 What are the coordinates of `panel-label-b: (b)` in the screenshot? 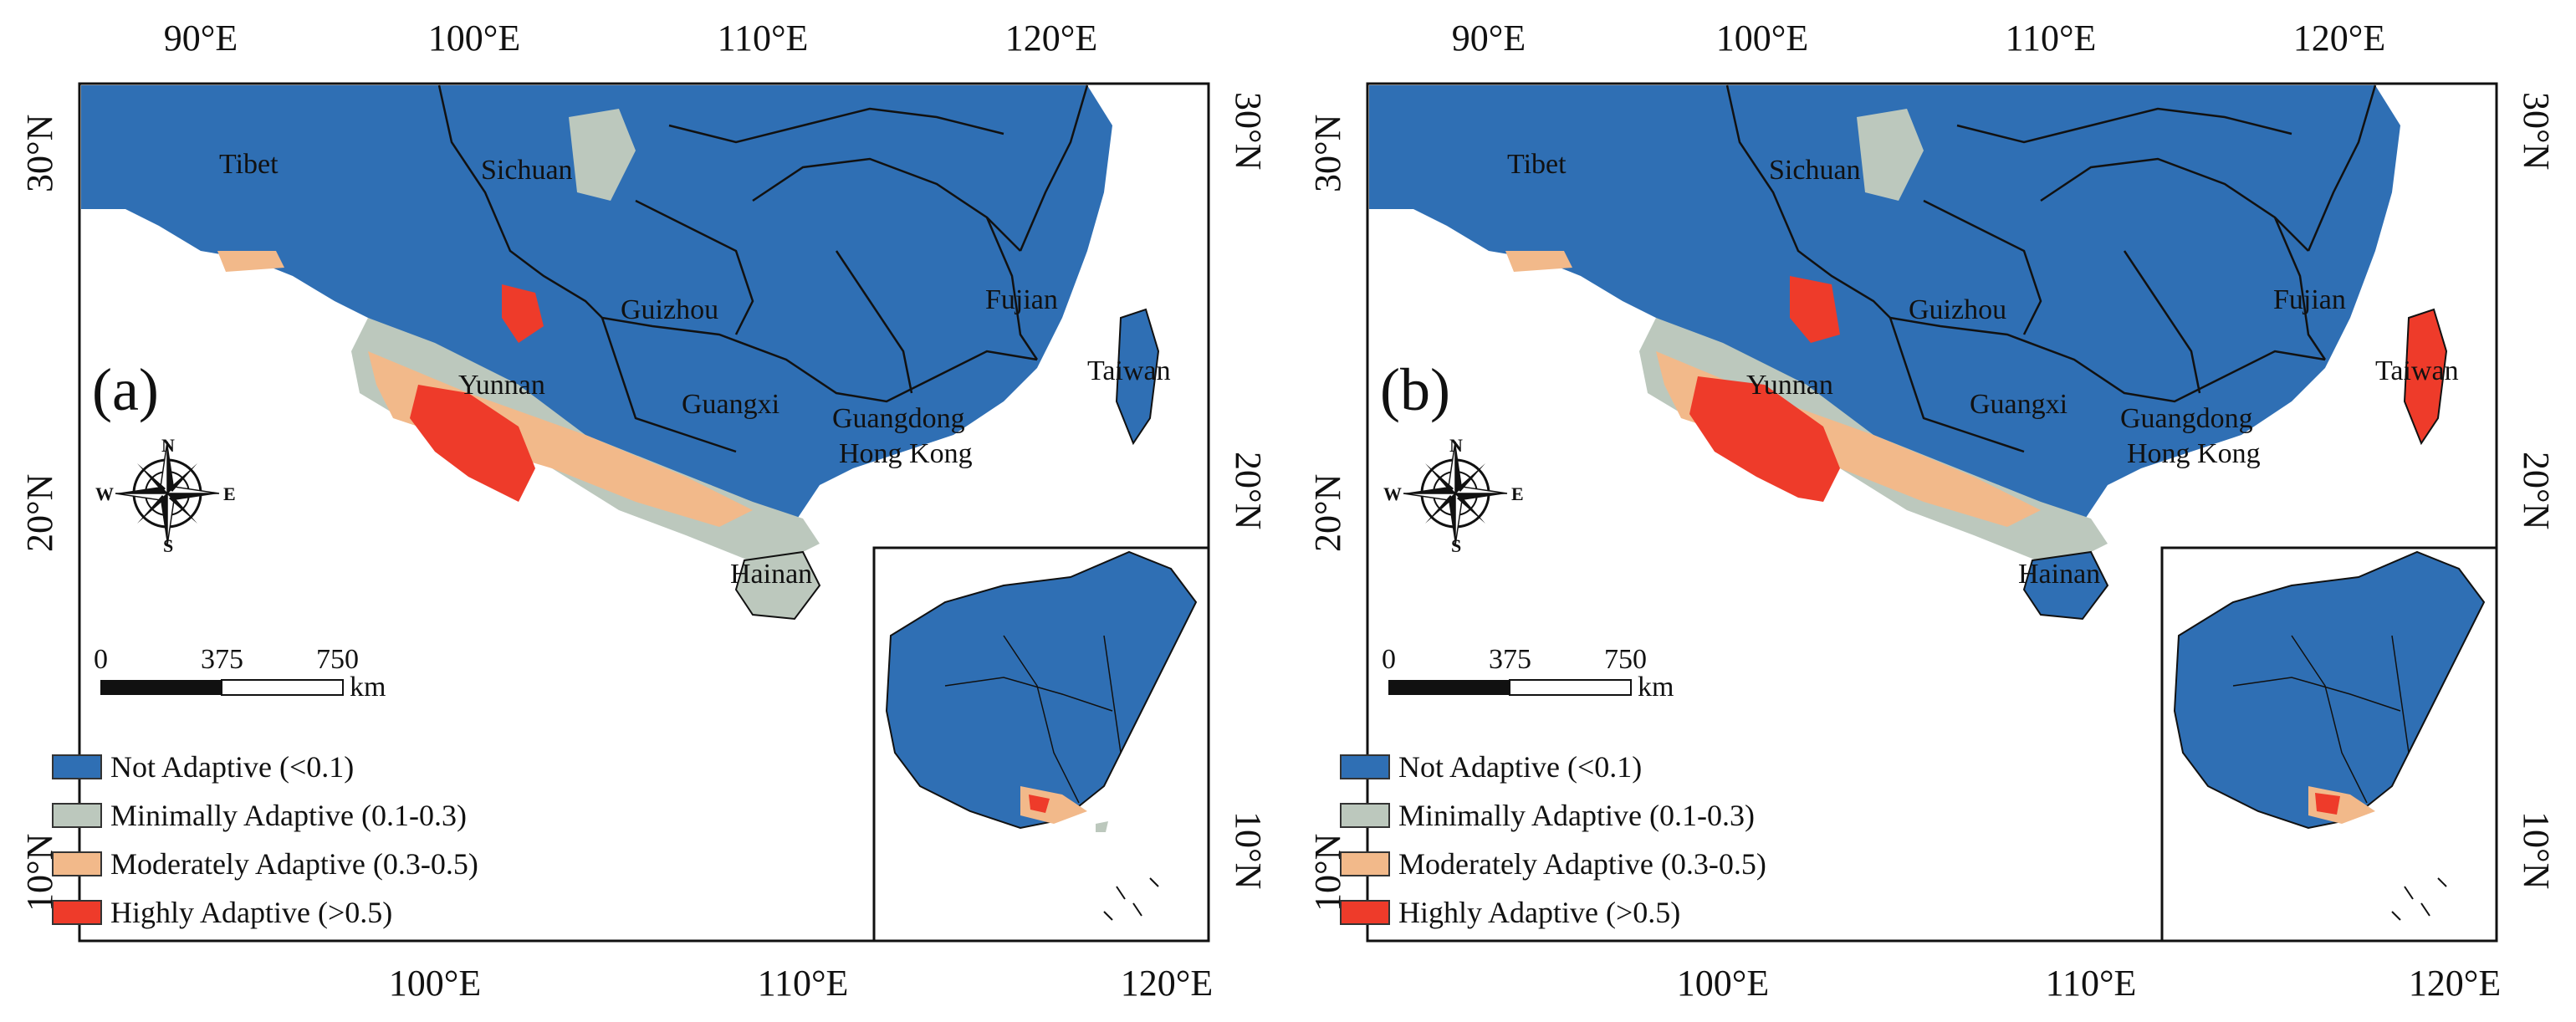 It's located at (1415, 389).